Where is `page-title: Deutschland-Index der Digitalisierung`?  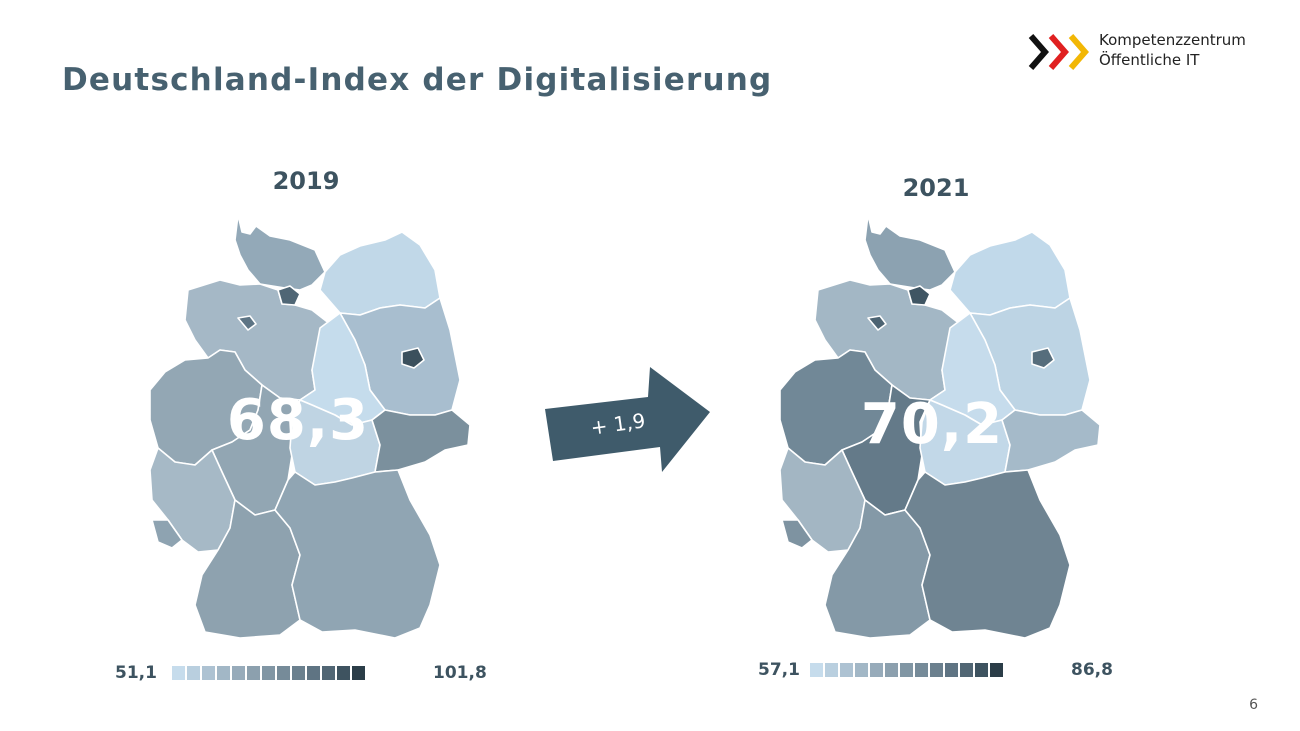 page-title: Deutschland-Index der Digitalisierung is located at coordinates (417, 80).